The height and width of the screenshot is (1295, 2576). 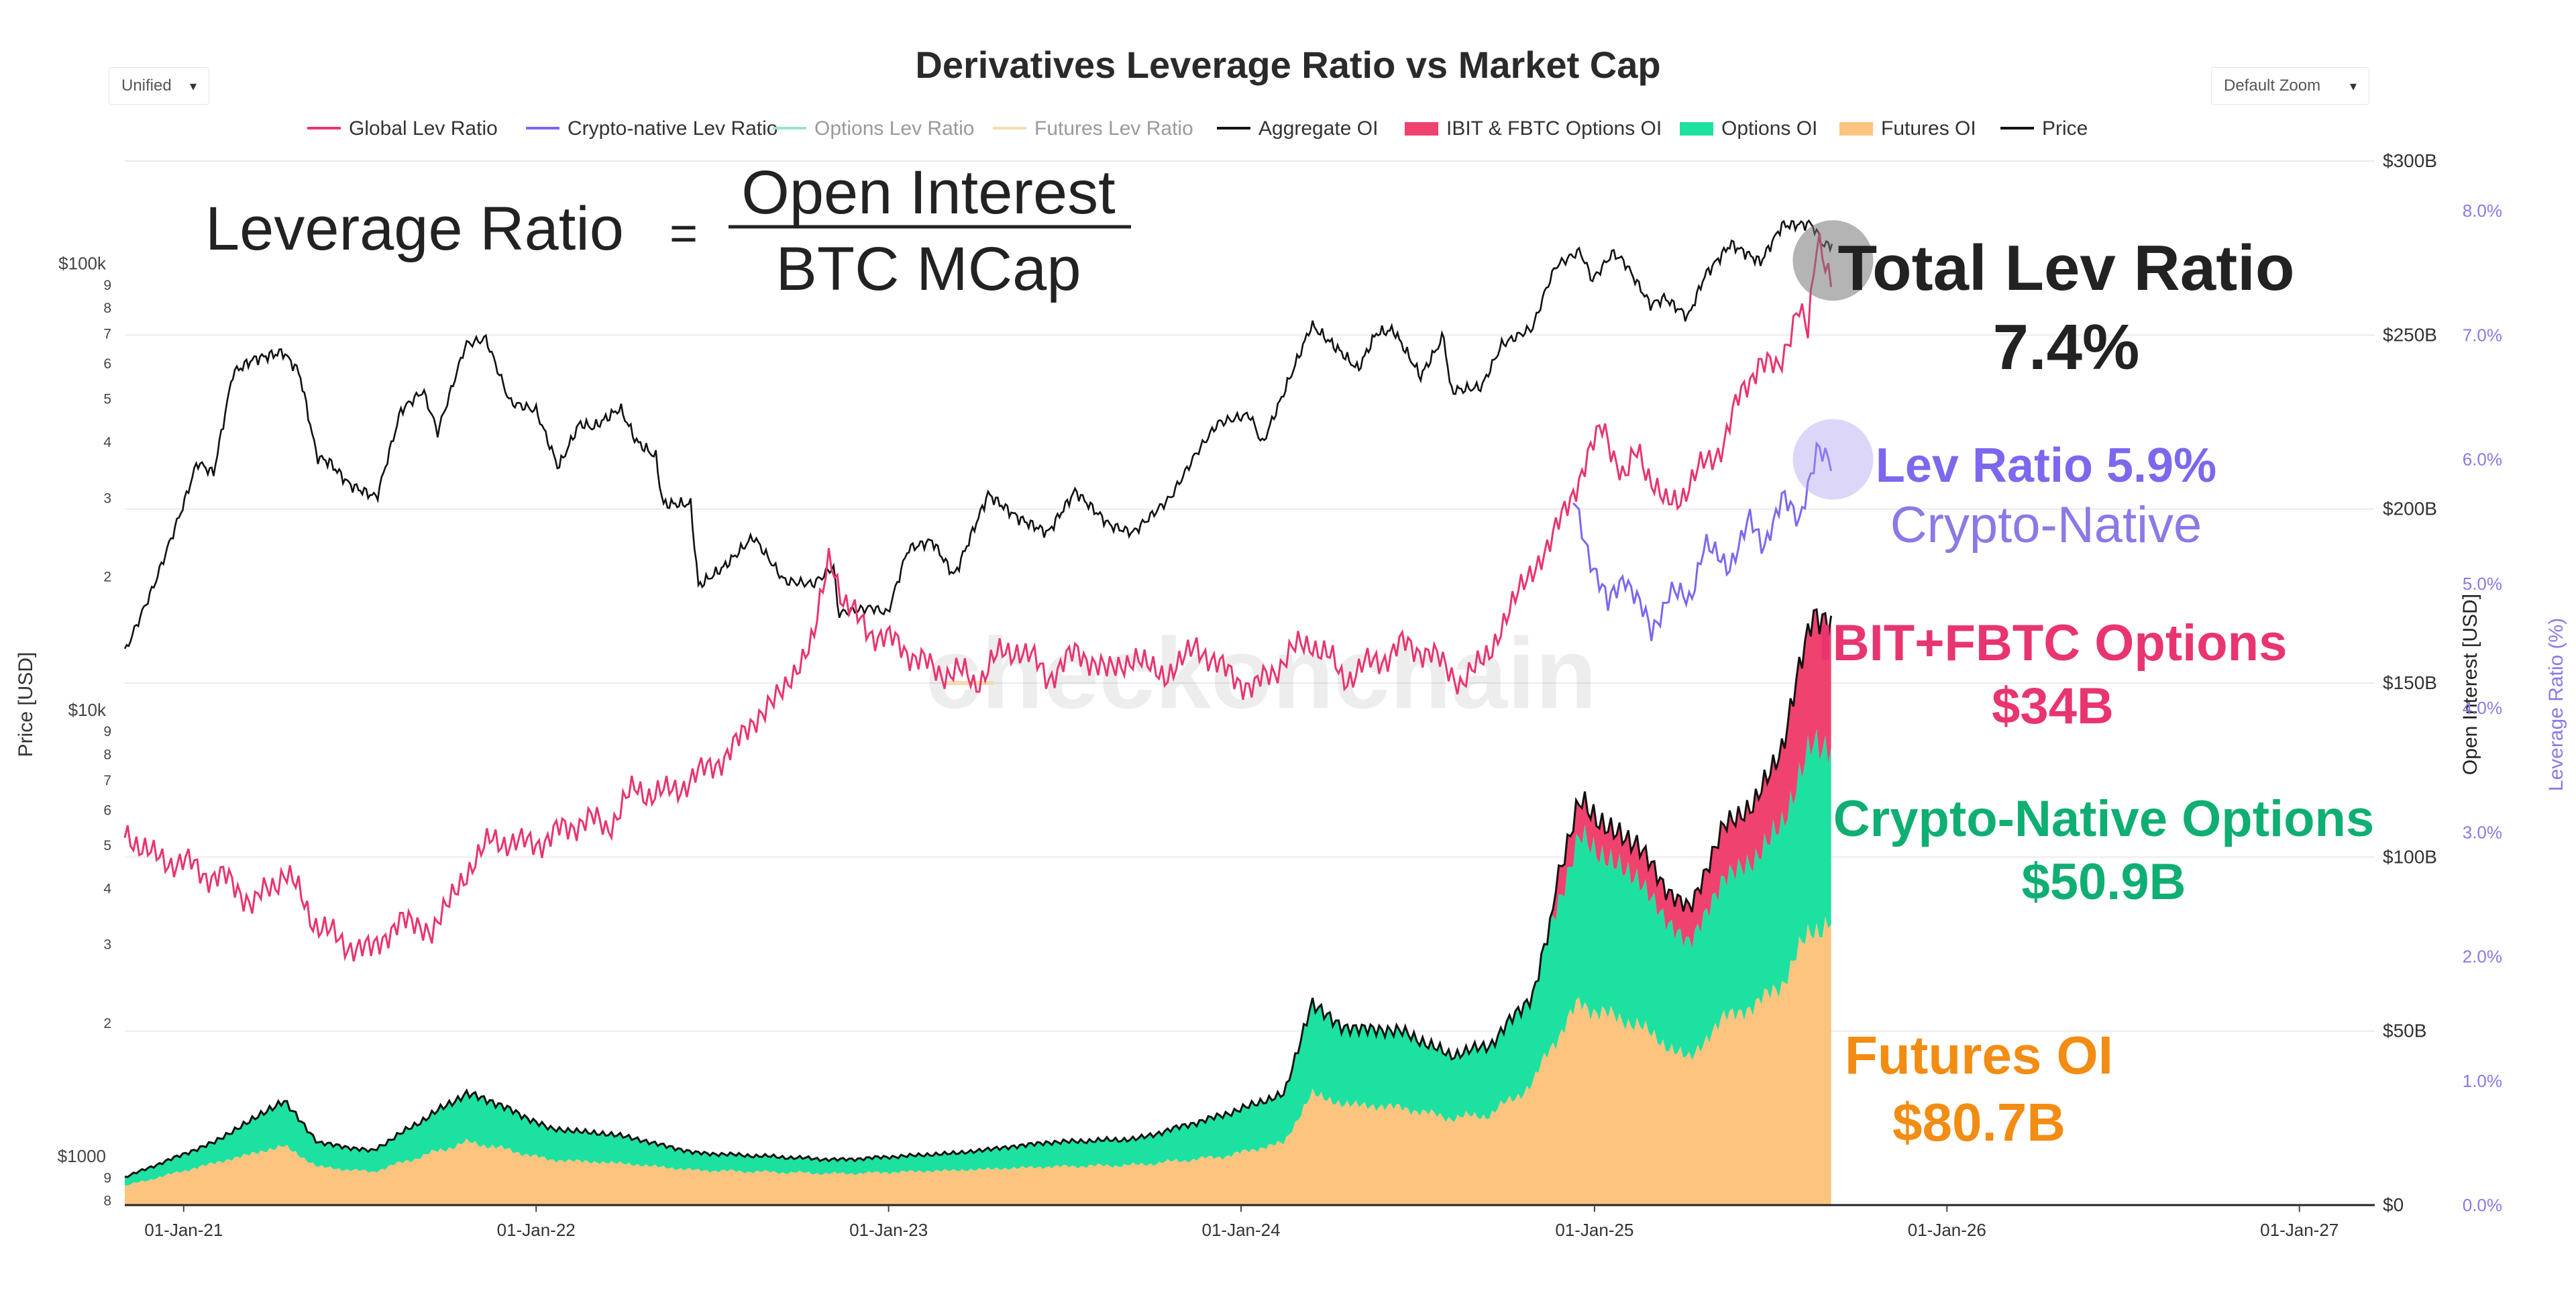 I want to click on zoom-dropdown: Default Zoom ▾, so click(x=2290, y=86).